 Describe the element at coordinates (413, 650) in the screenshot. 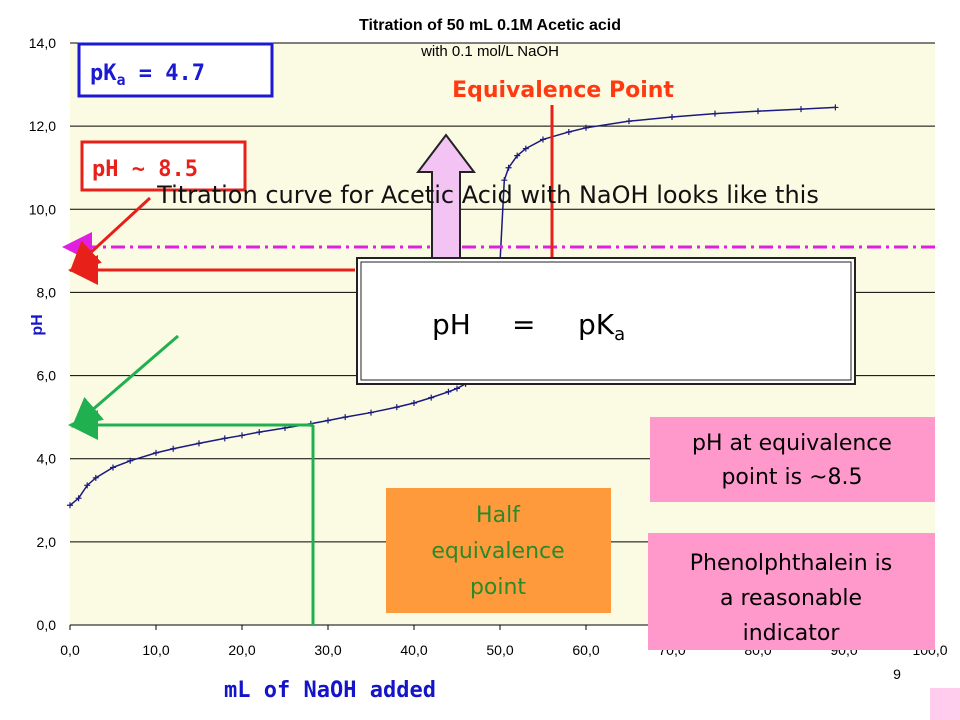

I see `x-tick-label: 40,0` at that location.